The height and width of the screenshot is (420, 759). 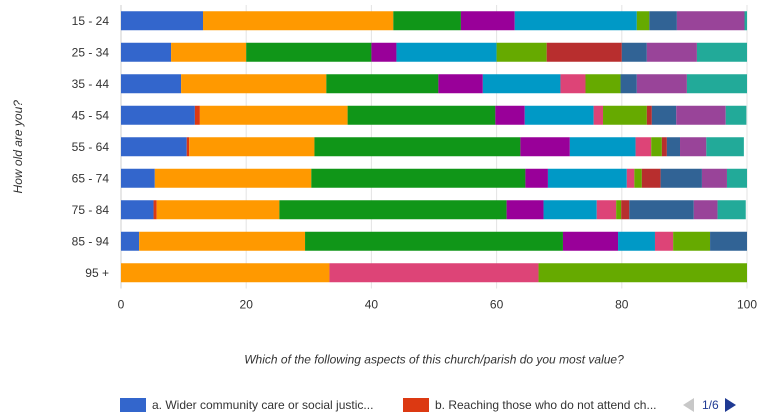 What do you see at coordinates (133, 405) in the screenshot?
I see `legend-swatch-a` at bounding box center [133, 405].